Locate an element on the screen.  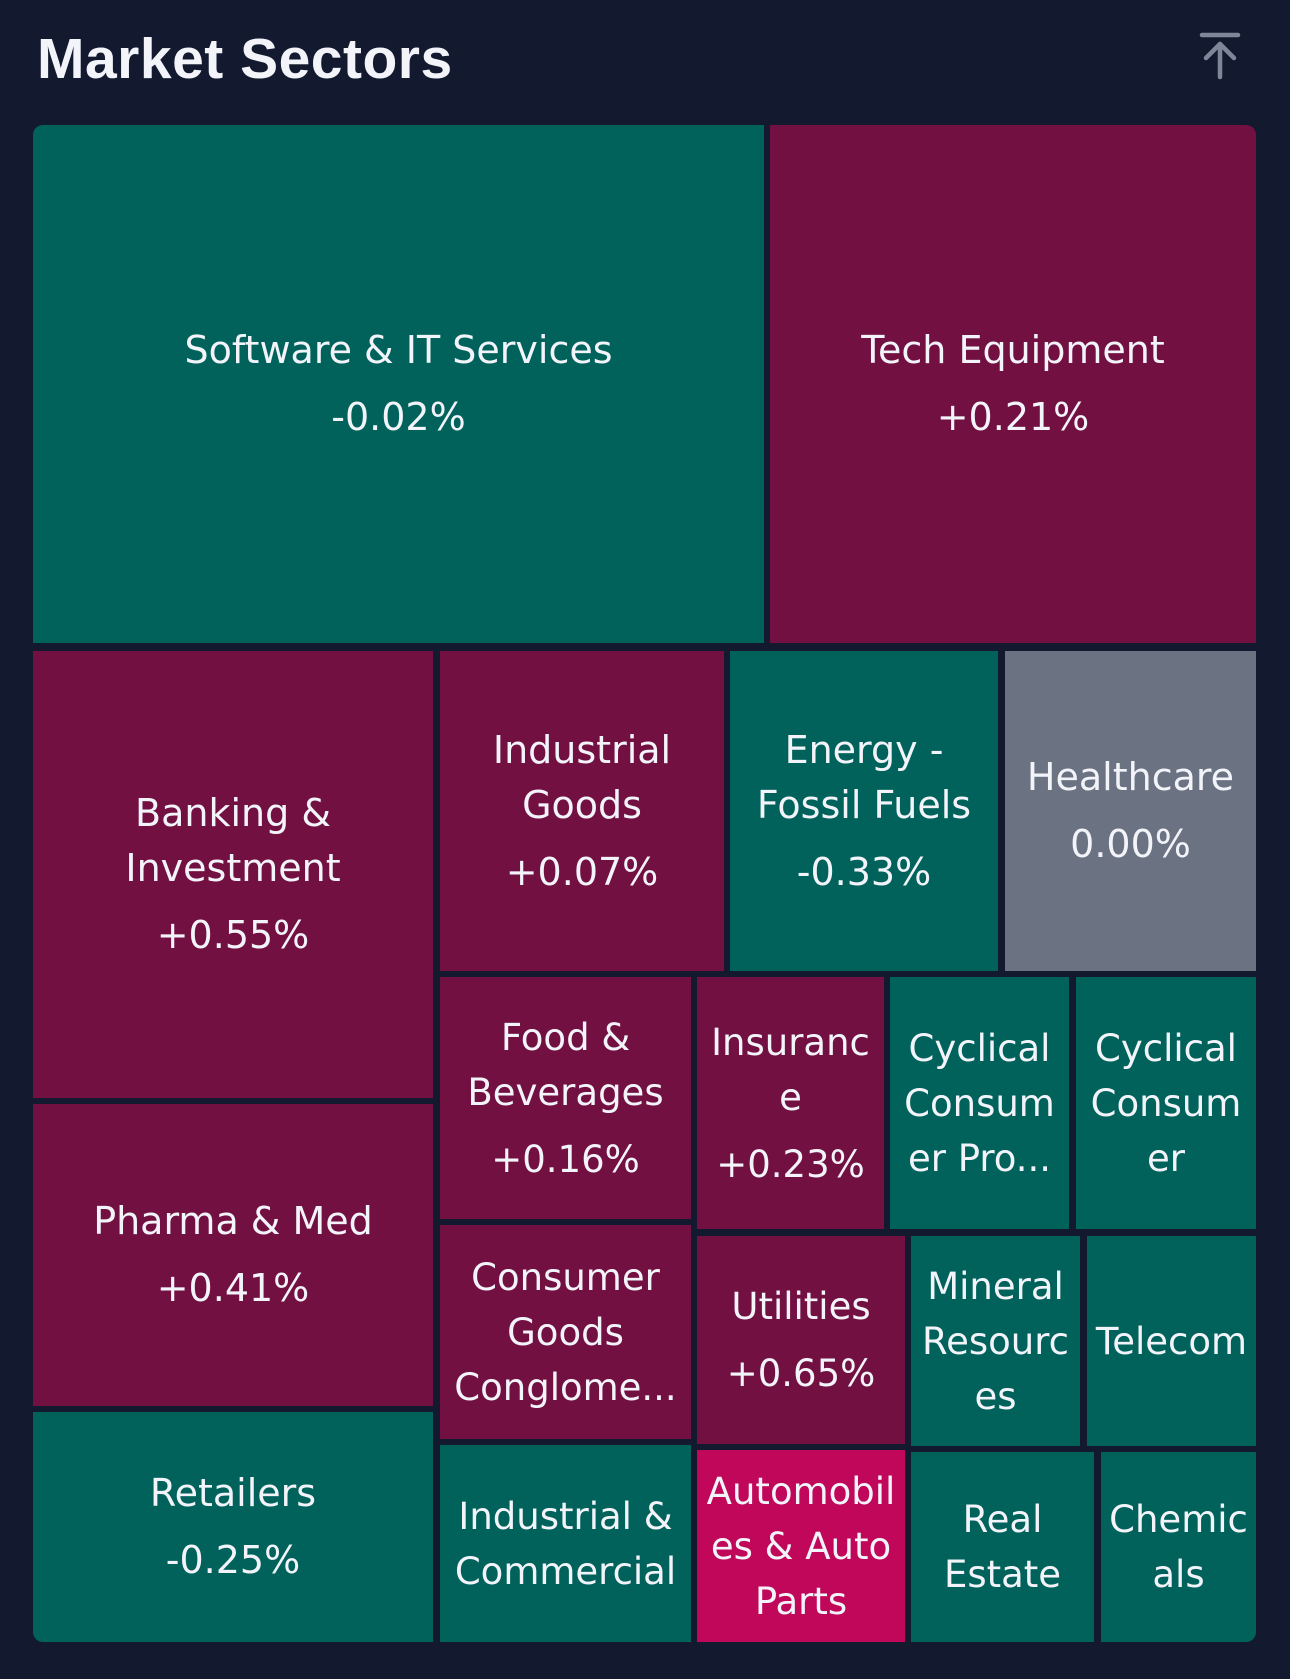
sector-tile-industrial-goods: Industrial Goods +0.07% is located at coordinates (582, 811).